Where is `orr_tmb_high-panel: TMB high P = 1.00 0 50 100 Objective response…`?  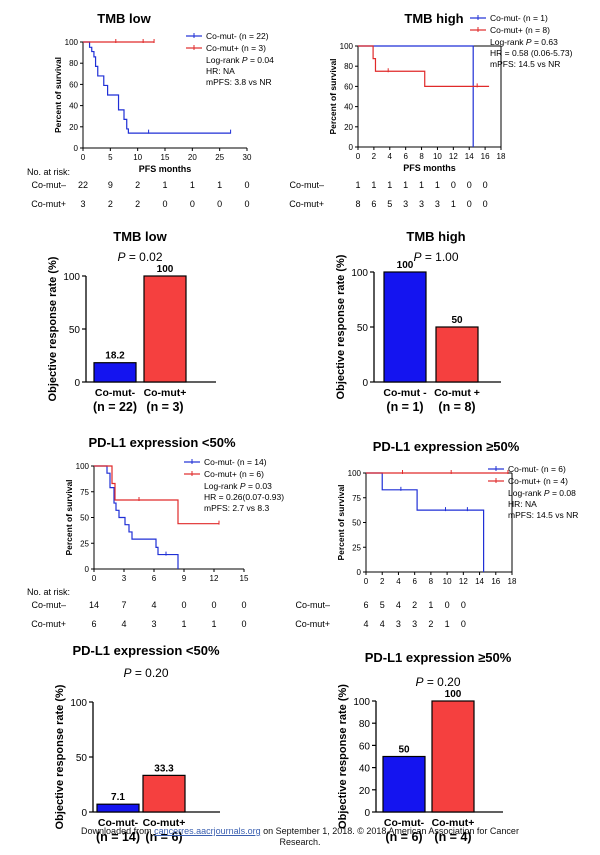
orr_tmb_high-panel: TMB high P = 1.00 0 50 100 Objective response… is located at coordinates (418, 321).